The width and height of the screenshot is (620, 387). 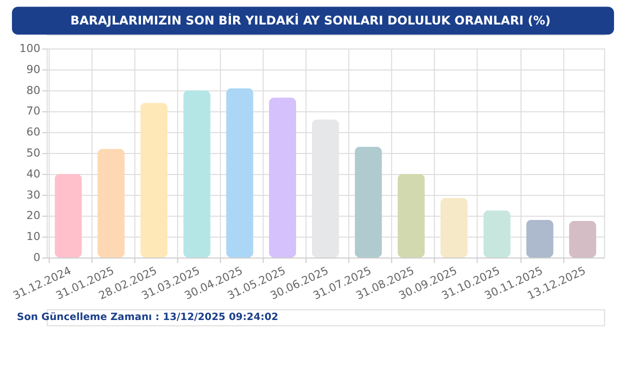 What do you see at coordinates (29, 49) in the screenshot?
I see `y-tick-label: 100` at bounding box center [29, 49].